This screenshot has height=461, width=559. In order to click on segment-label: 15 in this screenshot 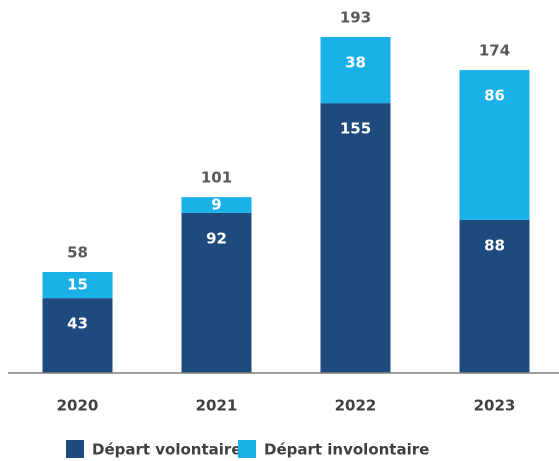, I will do `click(77, 285)`.